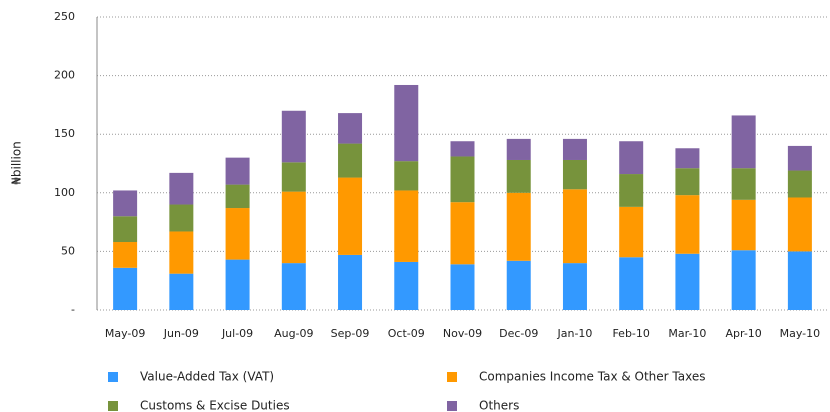  What do you see at coordinates (68, 250) in the screenshot?
I see `y-tick-label: 50` at bounding box center [68, 250].